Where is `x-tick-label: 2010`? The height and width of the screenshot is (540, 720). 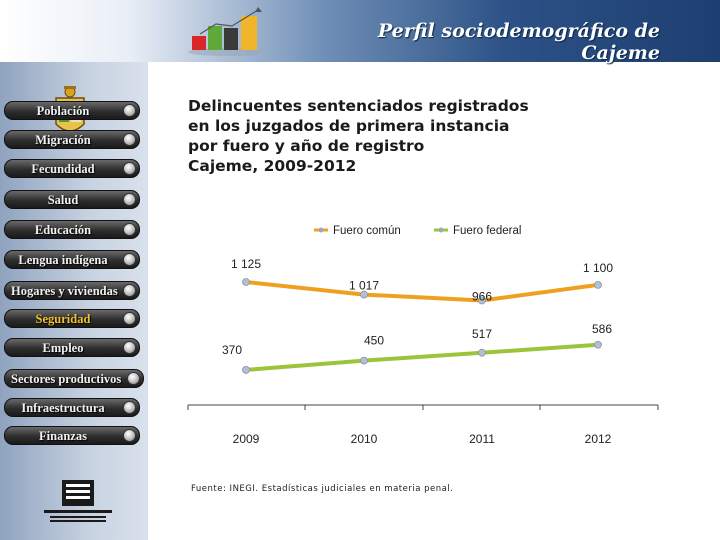
x-tick-label: 2010 is located at coordinates (364, 439).